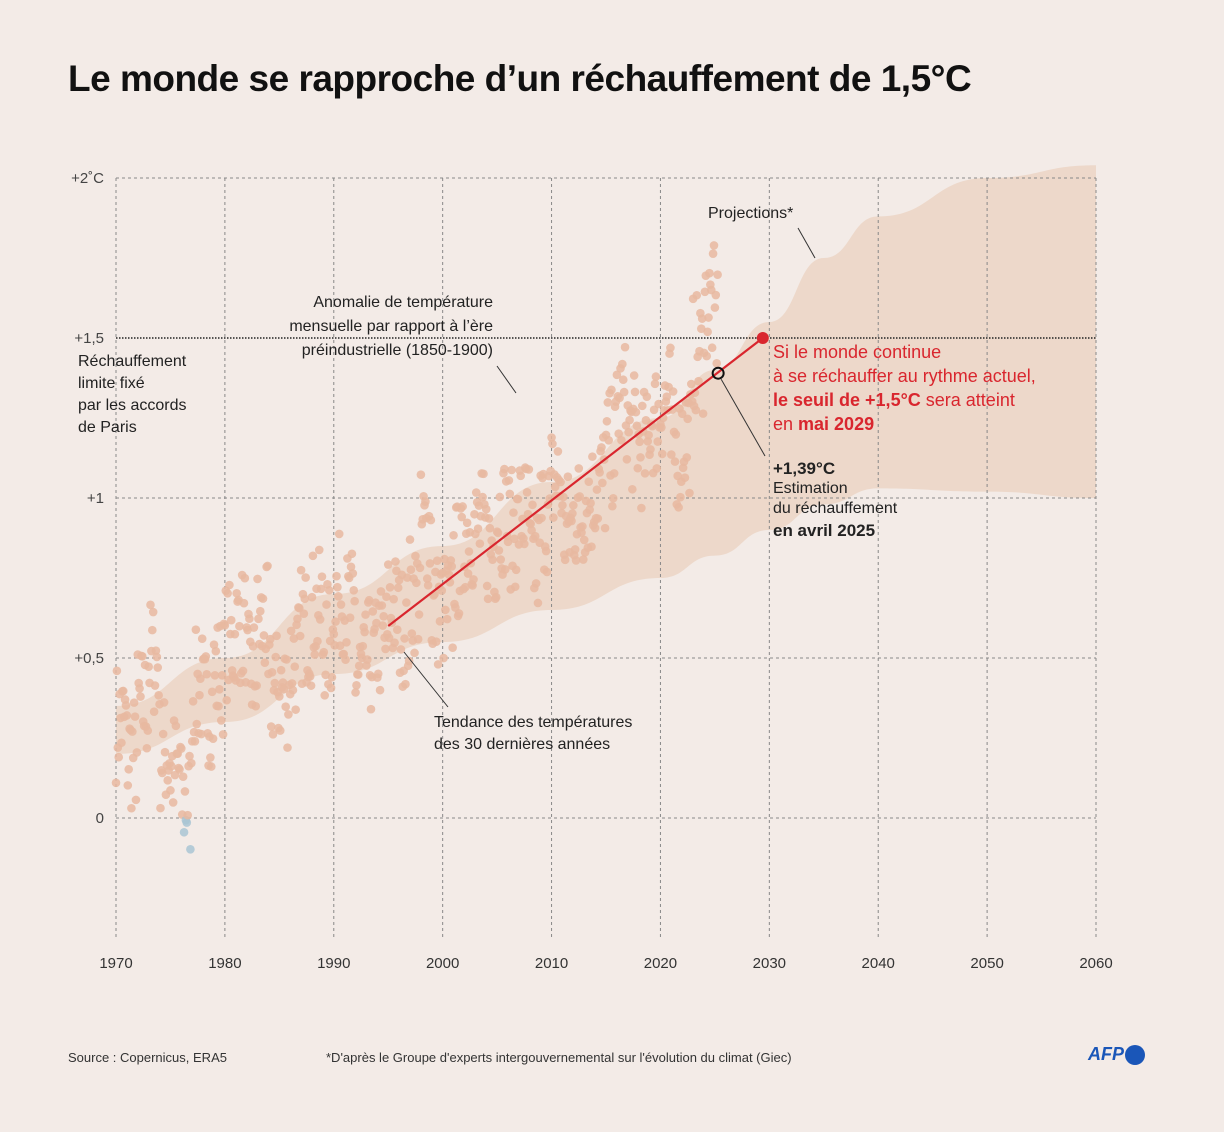 This screenshot has height=1132, width=1224. What do you see at coordinates (967, 400) in the screenshot?
I see `threshold-rest: sera atteint` at bounding box center [967, 400].